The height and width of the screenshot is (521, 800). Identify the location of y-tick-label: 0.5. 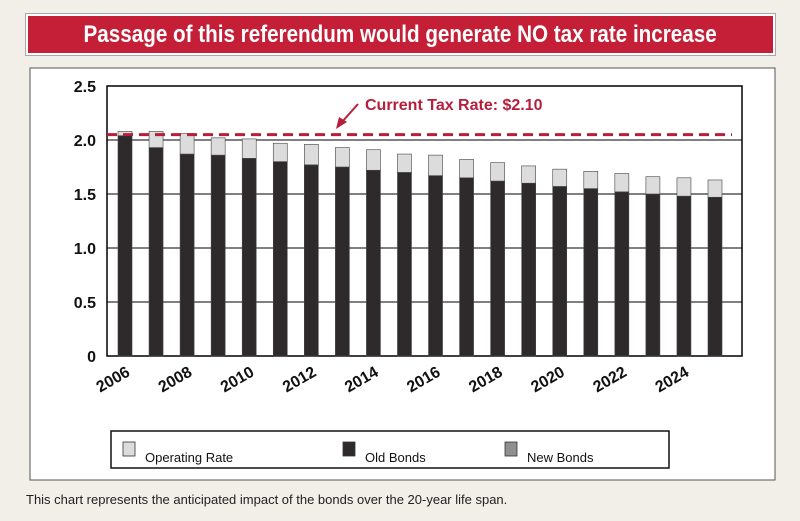
(85, 303).